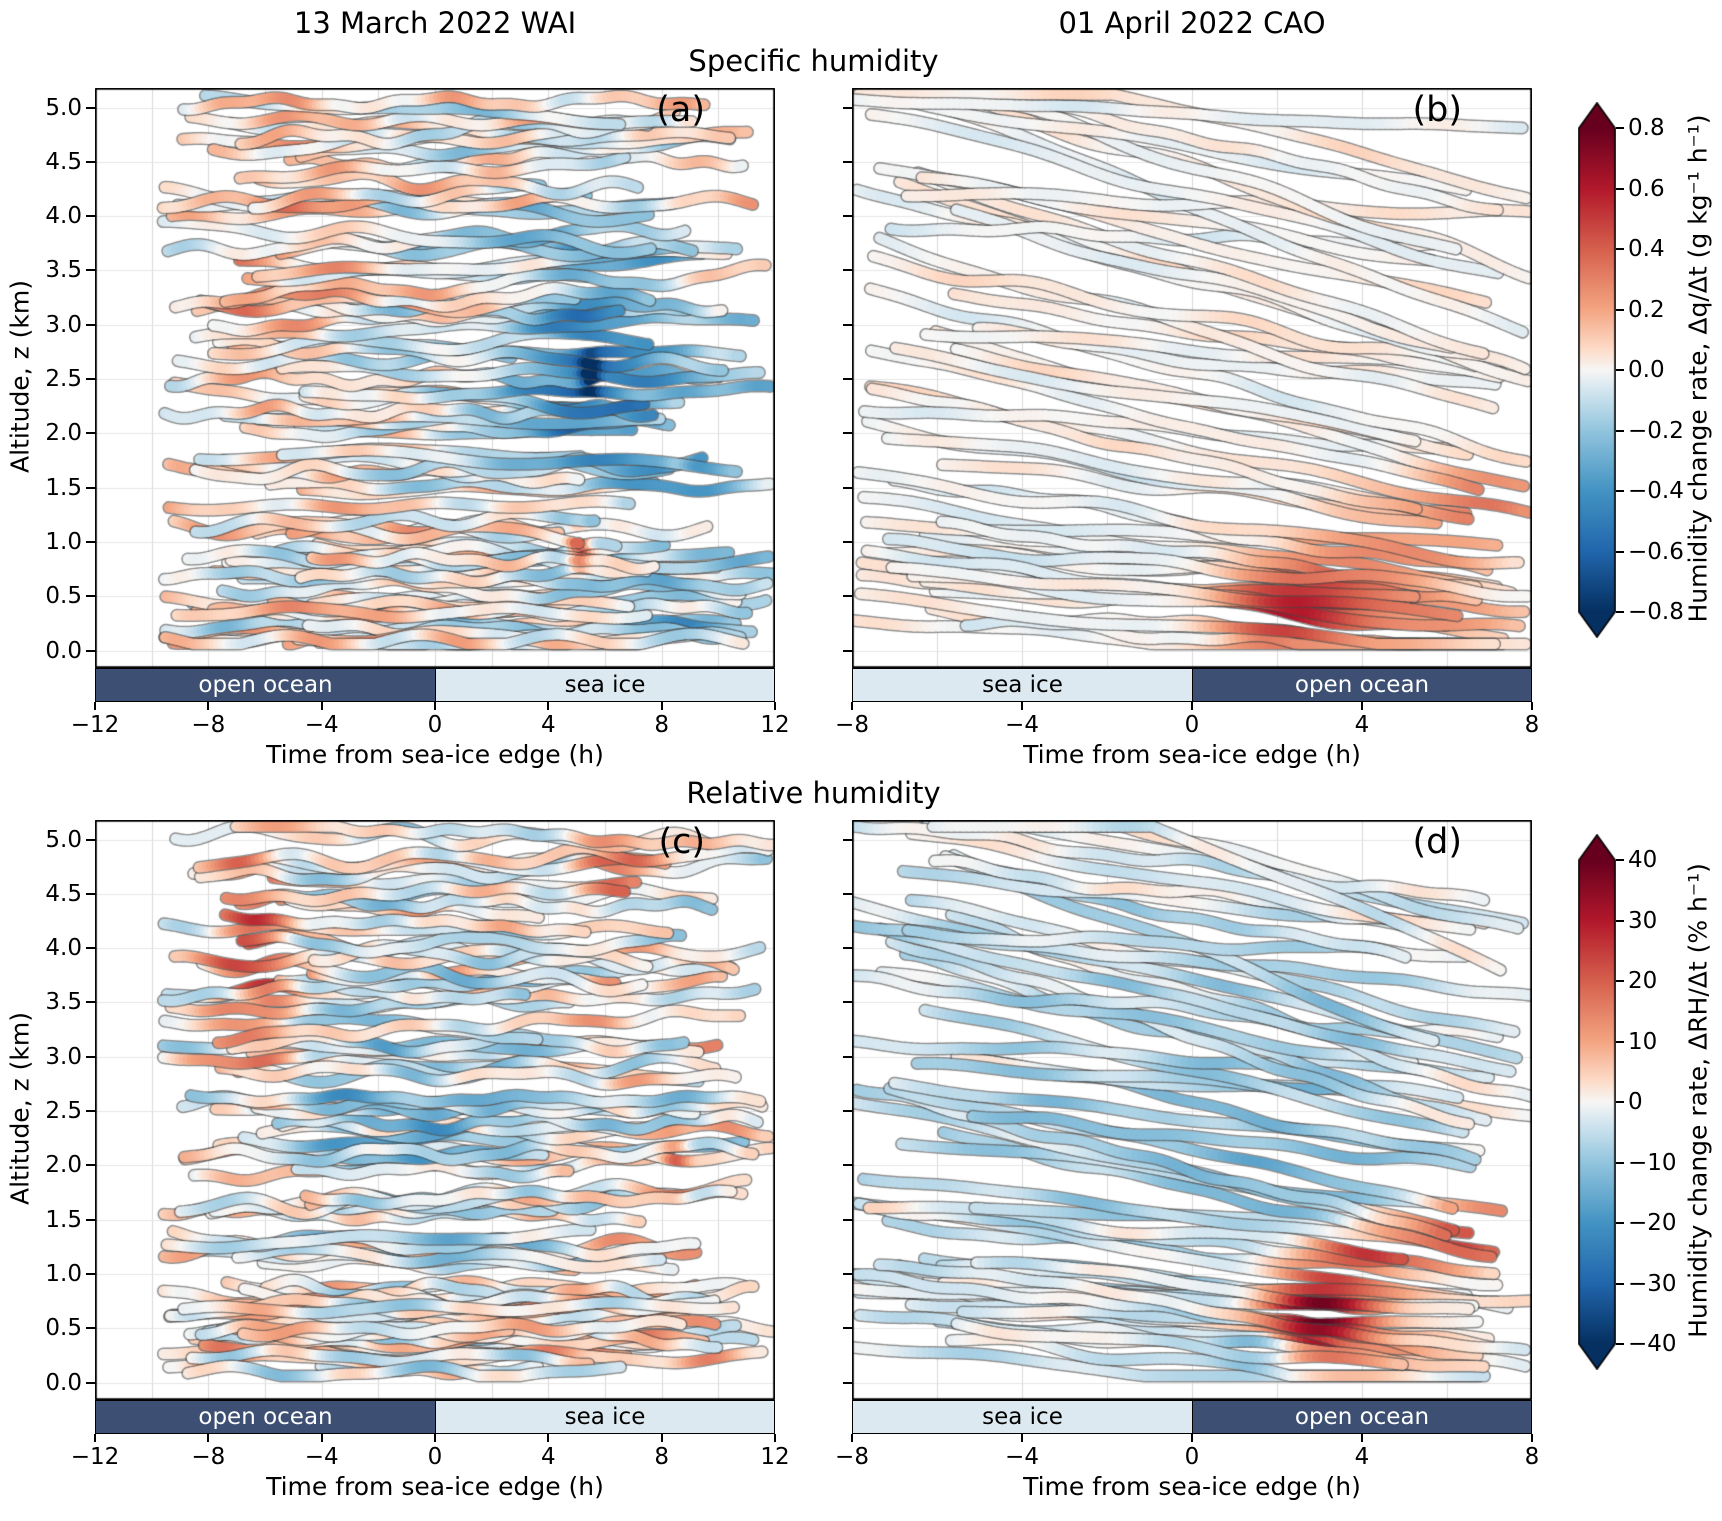  Describe the element at coordinates (1652, 1162) in the screenshot. I see `colorbar-tick-label: −10` at that location.